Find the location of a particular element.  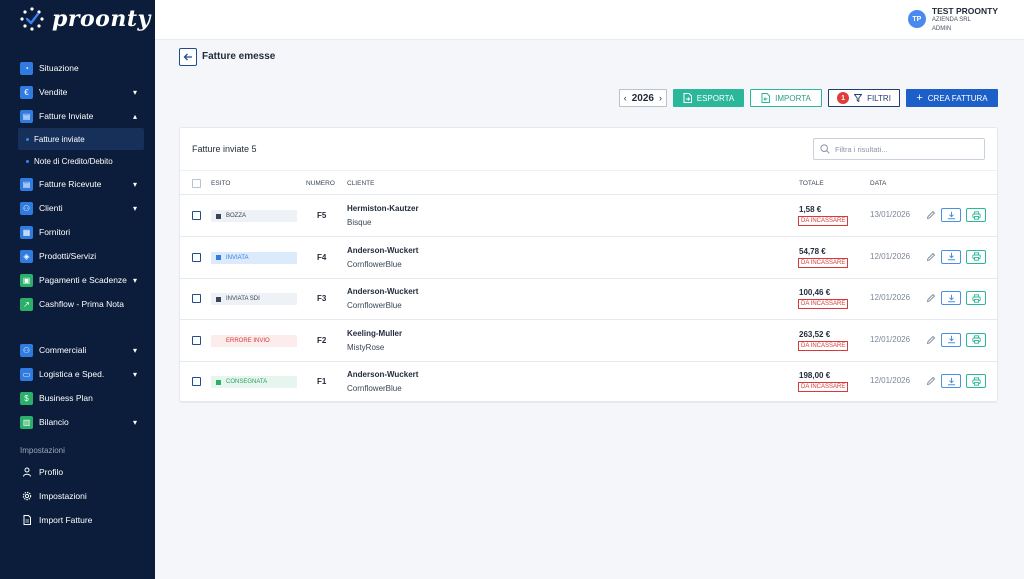

client-name: Keeling-Muller is located at coordinates (375, 333).